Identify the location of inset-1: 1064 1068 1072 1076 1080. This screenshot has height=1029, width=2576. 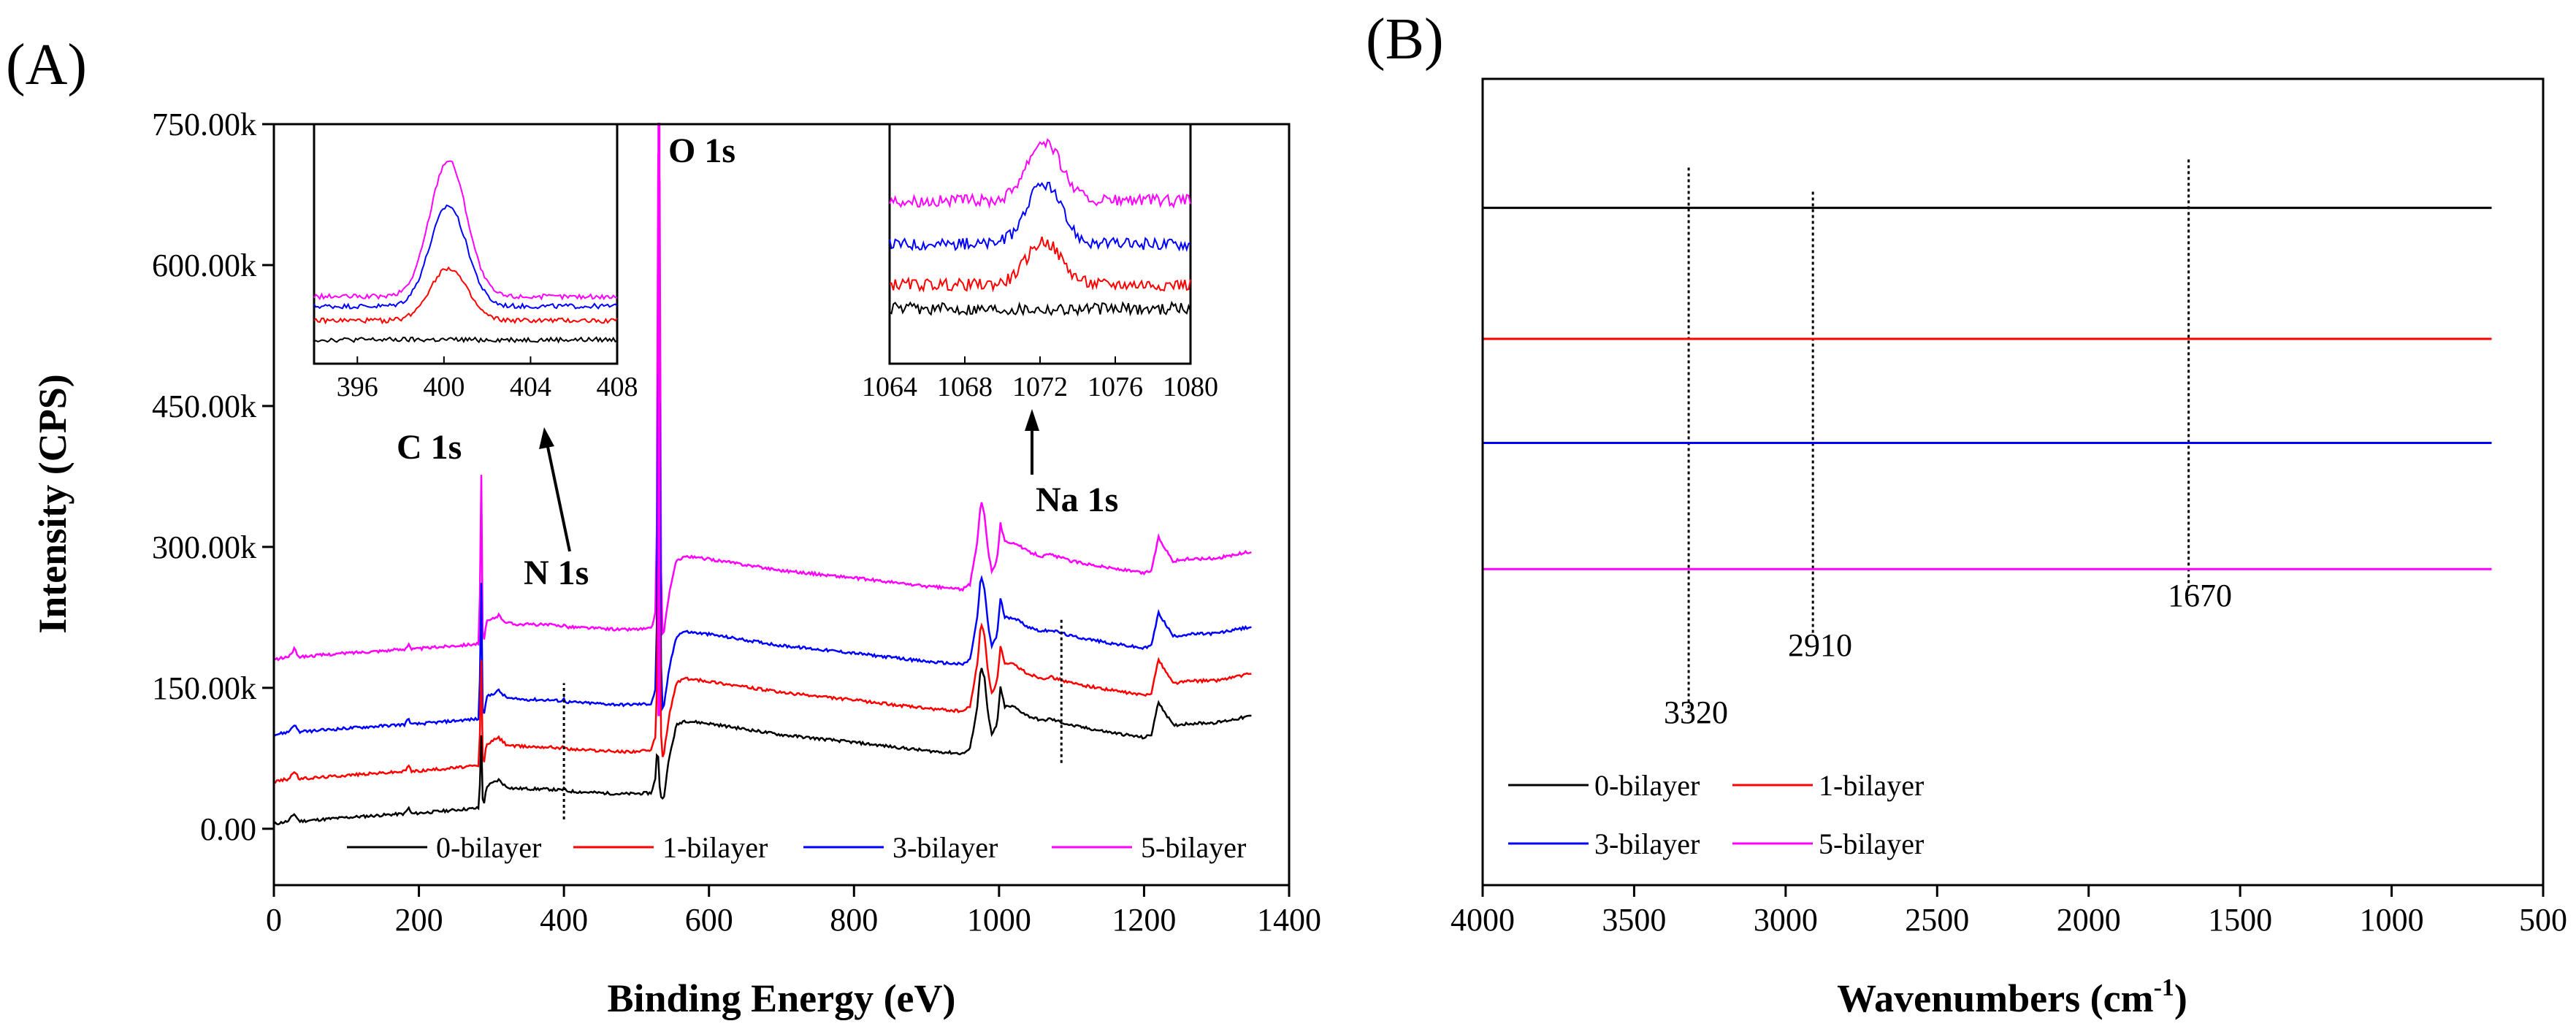
(1040, 262).